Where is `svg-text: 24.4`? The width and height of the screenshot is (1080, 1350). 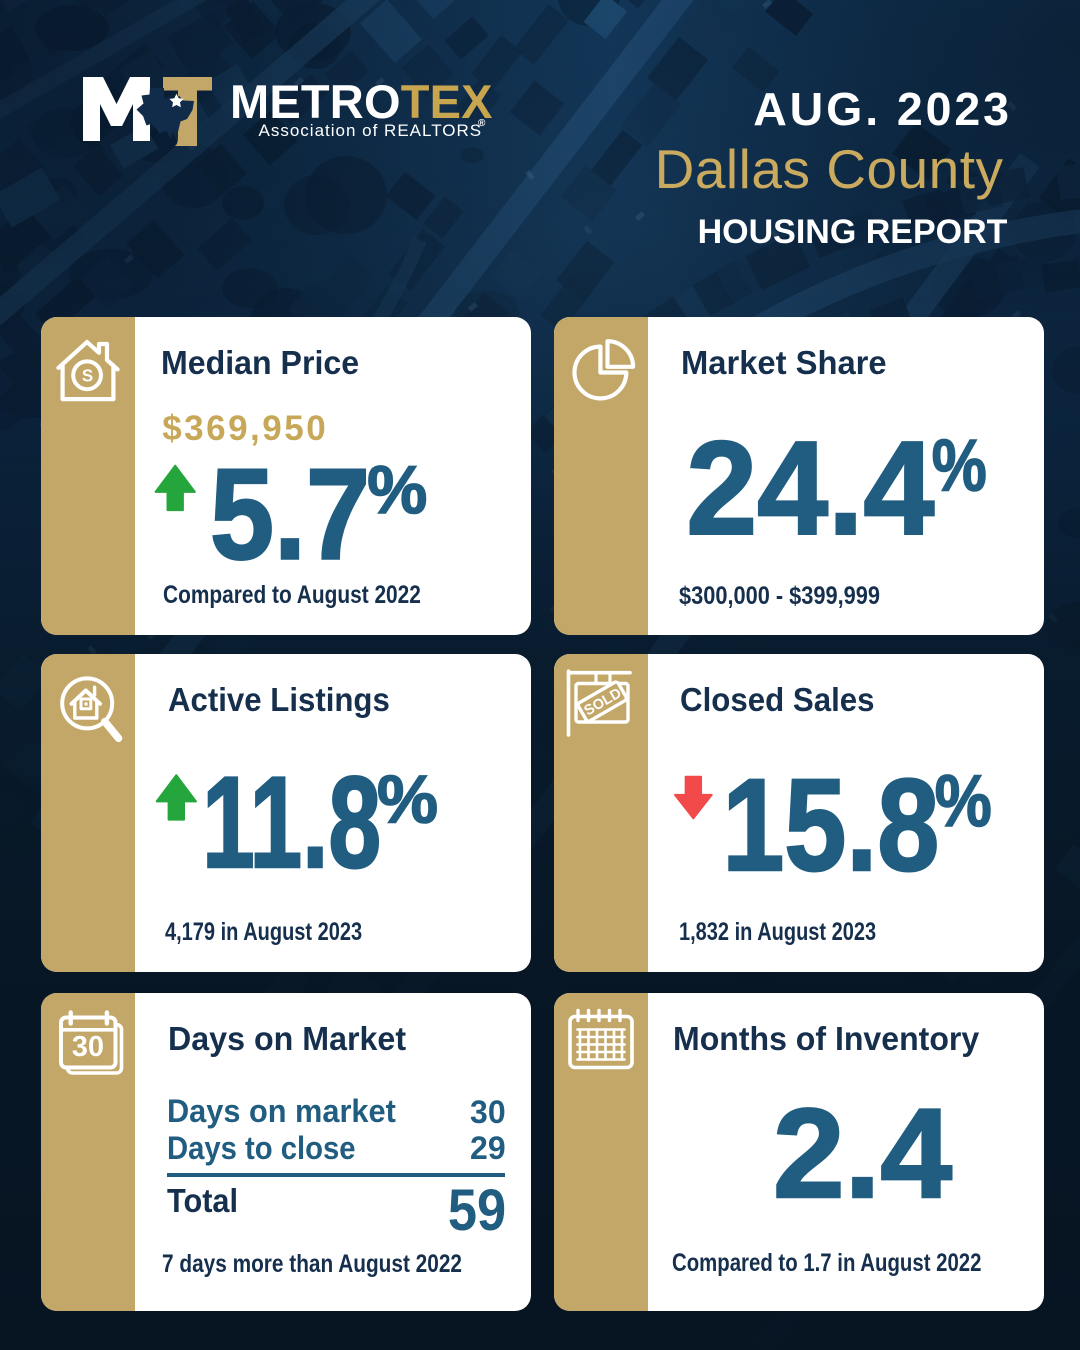 svg-text: 24.4 is located at coordinates (810, 488).